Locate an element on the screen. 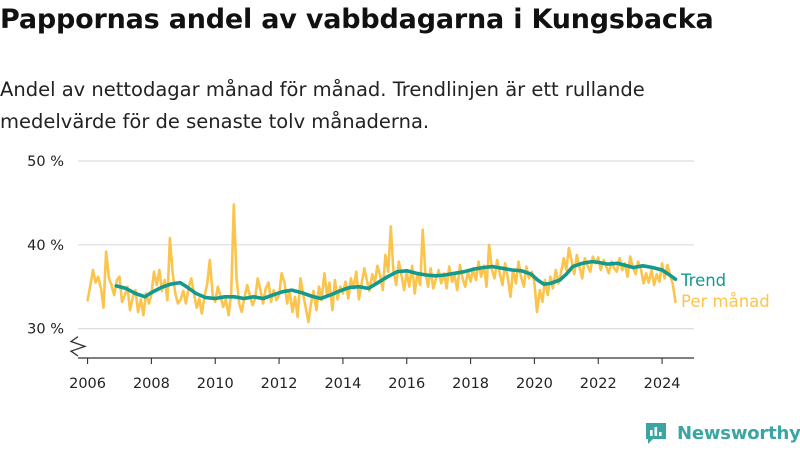 The image size is (800, 450). legend-label-trend: Trend is located at coordinates (703, 280).